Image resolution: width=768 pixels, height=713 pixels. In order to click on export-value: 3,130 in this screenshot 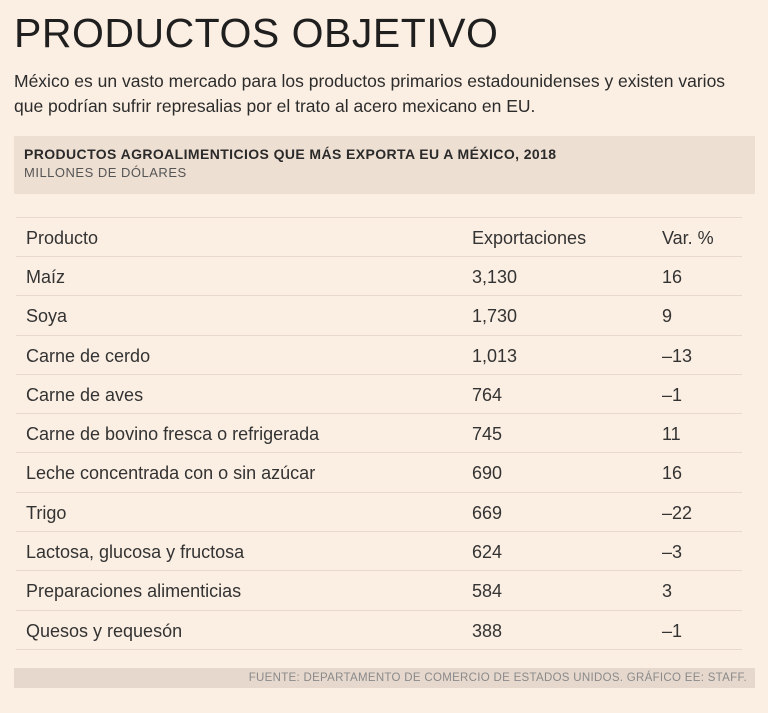, I will do `click(495, 277)`.